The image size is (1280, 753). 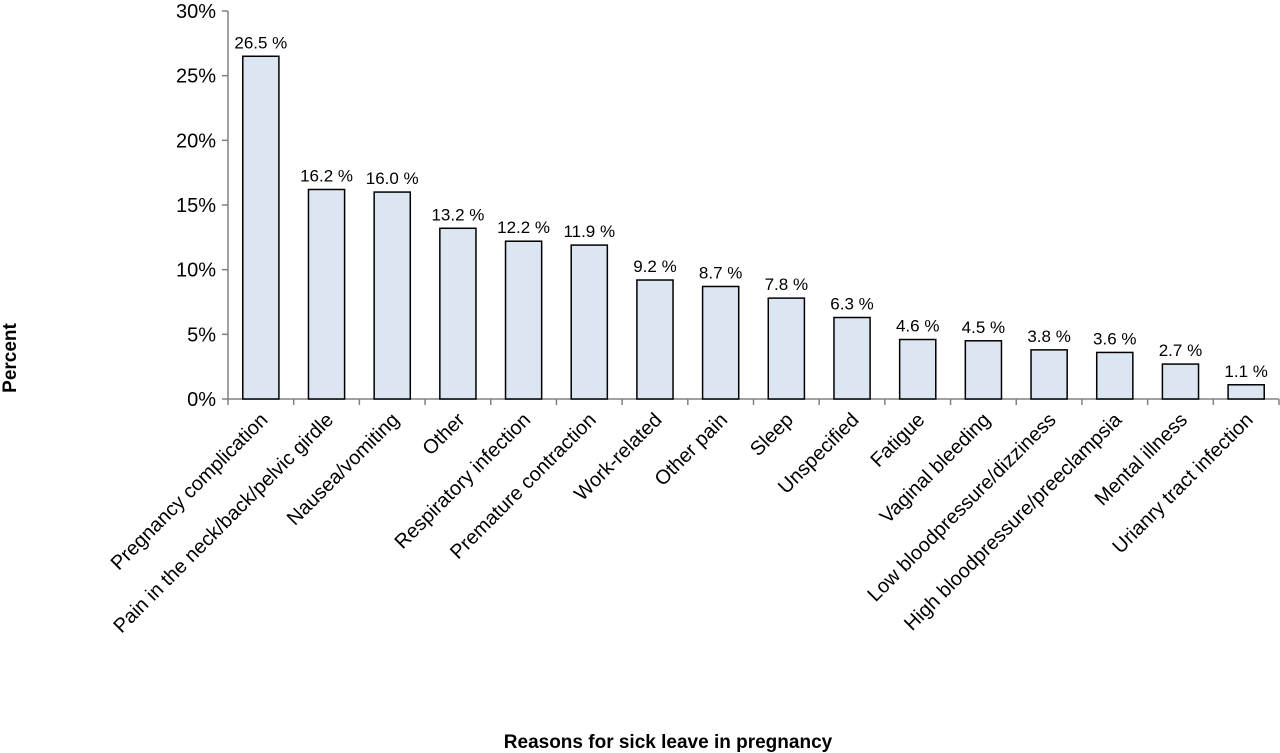 What do you see at coordinates (196, 141) in the screenshot?
I see `y-tick-label: 20%` at bounding box center [196, 141].